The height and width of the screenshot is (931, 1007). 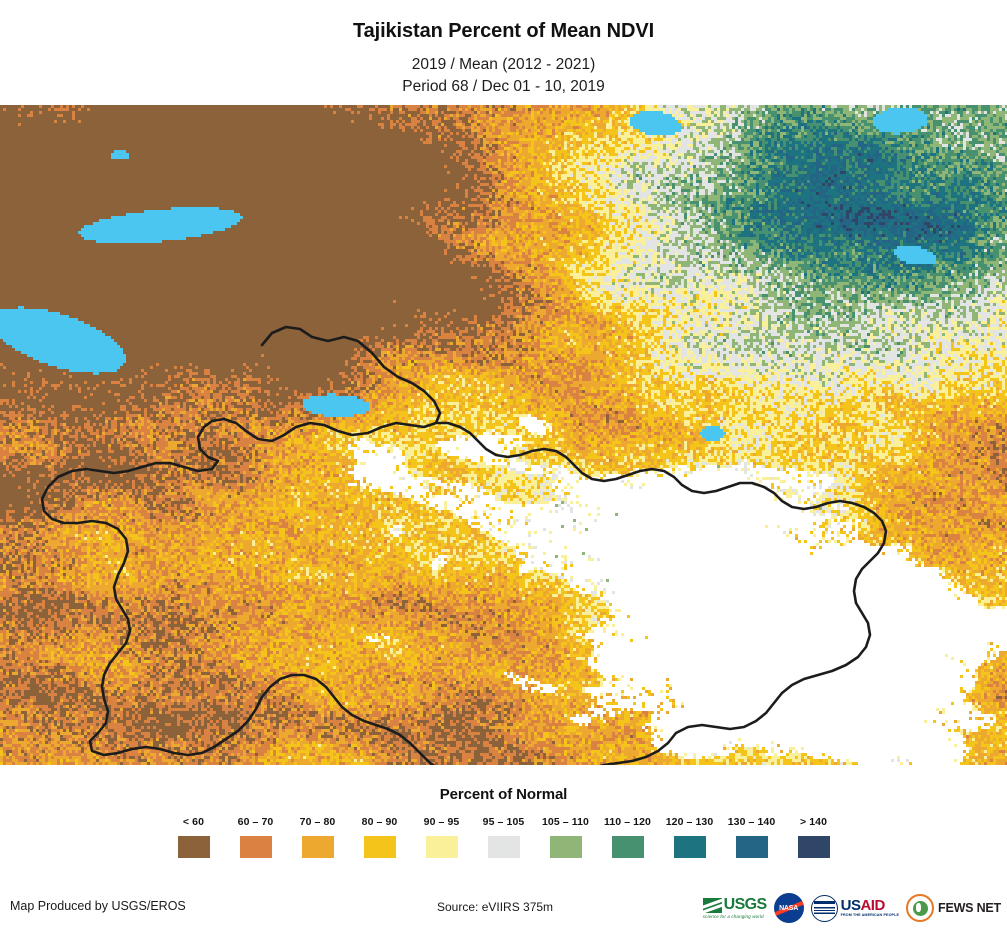 I want to click on map-subtitle-period-dates: Period 68 / Dec 01 - 10, 2019, so click(x=503, y=86).